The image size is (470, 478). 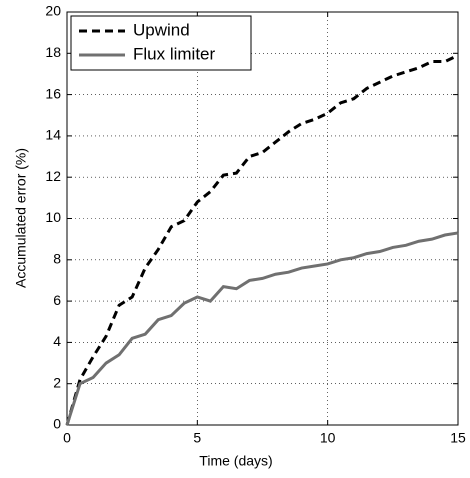 I want to click on y-tick-label: 16, so click(x=53, y=93).